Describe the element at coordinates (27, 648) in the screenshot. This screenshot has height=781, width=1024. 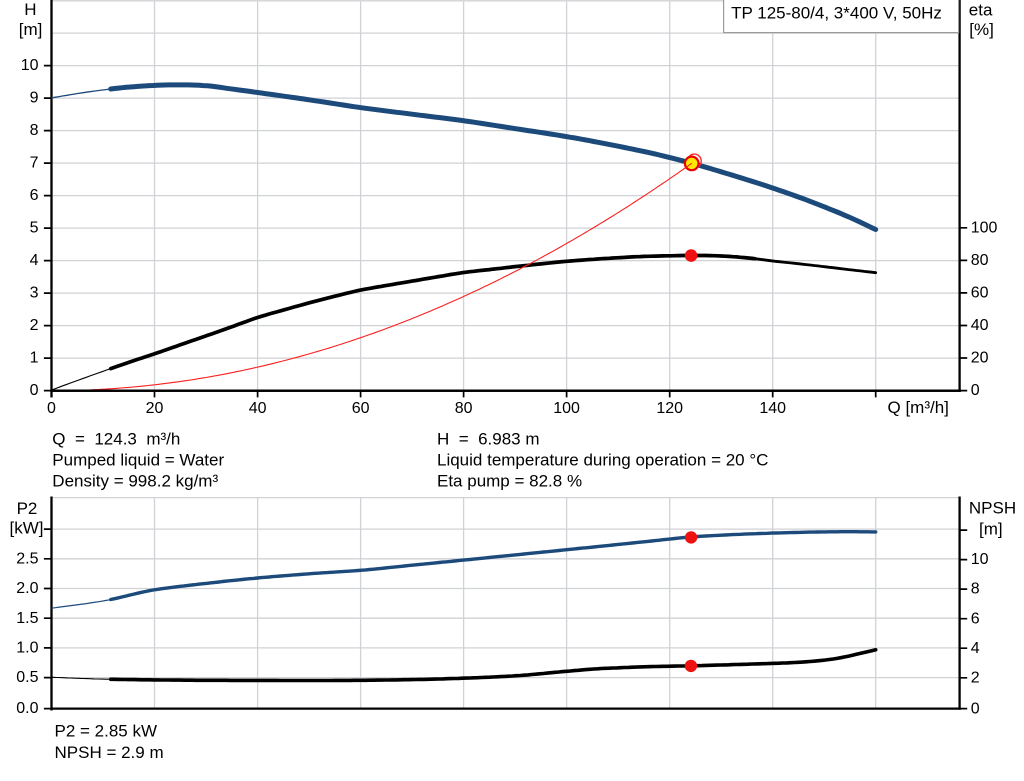
I see `svg-text: 1.0` at that location.